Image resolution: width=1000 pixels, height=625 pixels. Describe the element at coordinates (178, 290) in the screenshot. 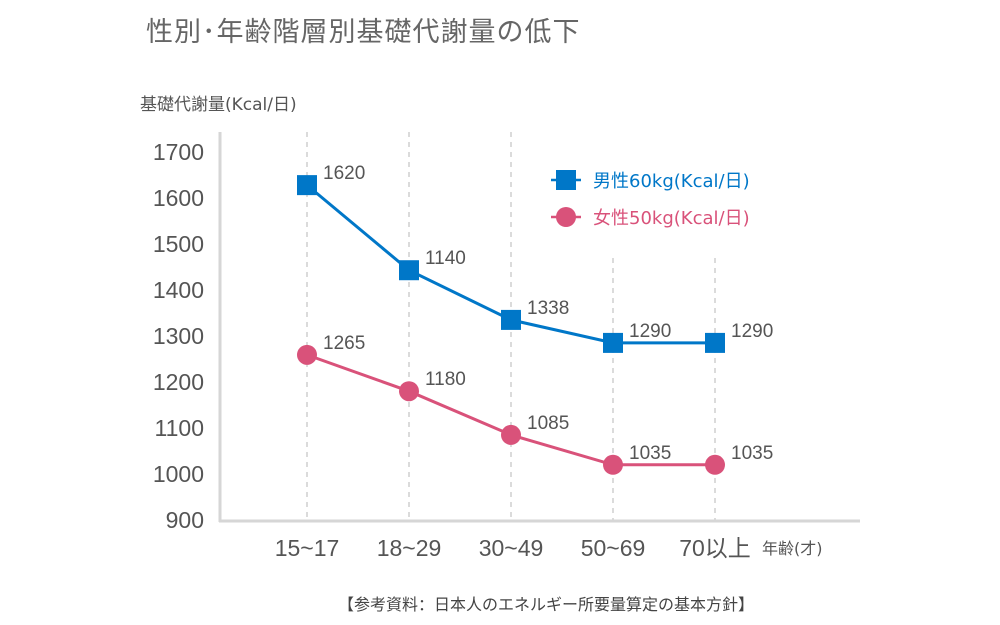

I see `y-tick-label: 1400` at that location.